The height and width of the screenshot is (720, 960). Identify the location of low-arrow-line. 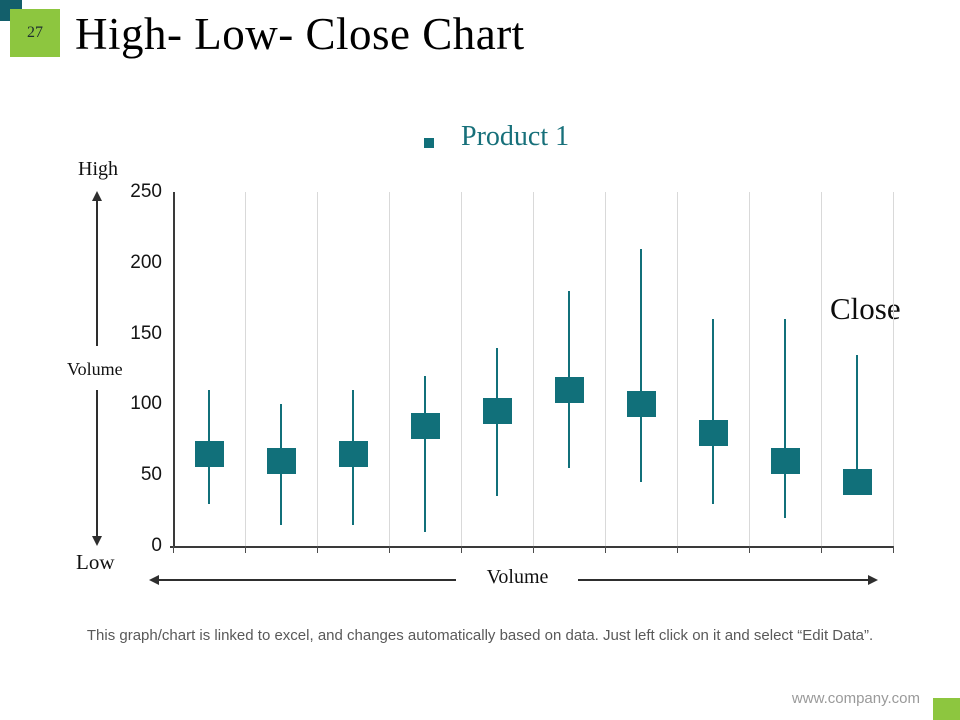
(97, 463).